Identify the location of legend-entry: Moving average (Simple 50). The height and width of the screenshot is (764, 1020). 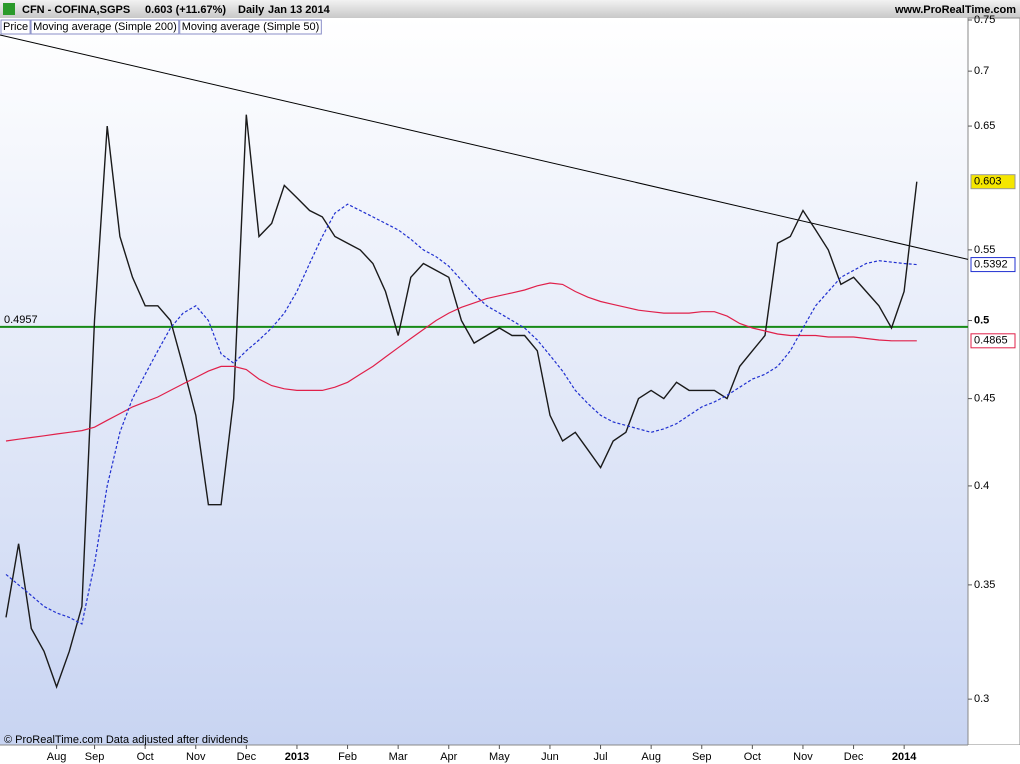
(251, 27).